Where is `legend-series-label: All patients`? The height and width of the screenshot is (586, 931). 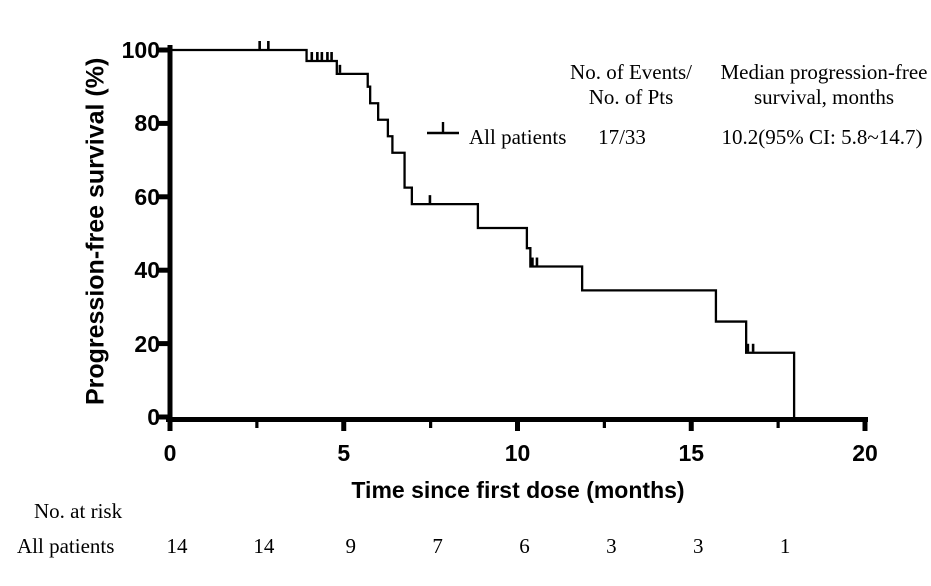
legend-series-label: All patients is located at coordinates (518, 137).